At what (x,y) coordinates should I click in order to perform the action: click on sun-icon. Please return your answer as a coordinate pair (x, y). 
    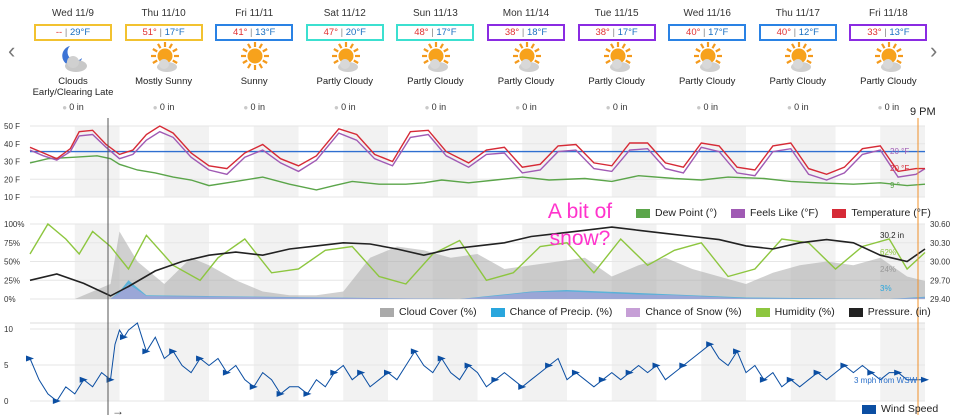
    Looking at the image, I should click on (255, 56).